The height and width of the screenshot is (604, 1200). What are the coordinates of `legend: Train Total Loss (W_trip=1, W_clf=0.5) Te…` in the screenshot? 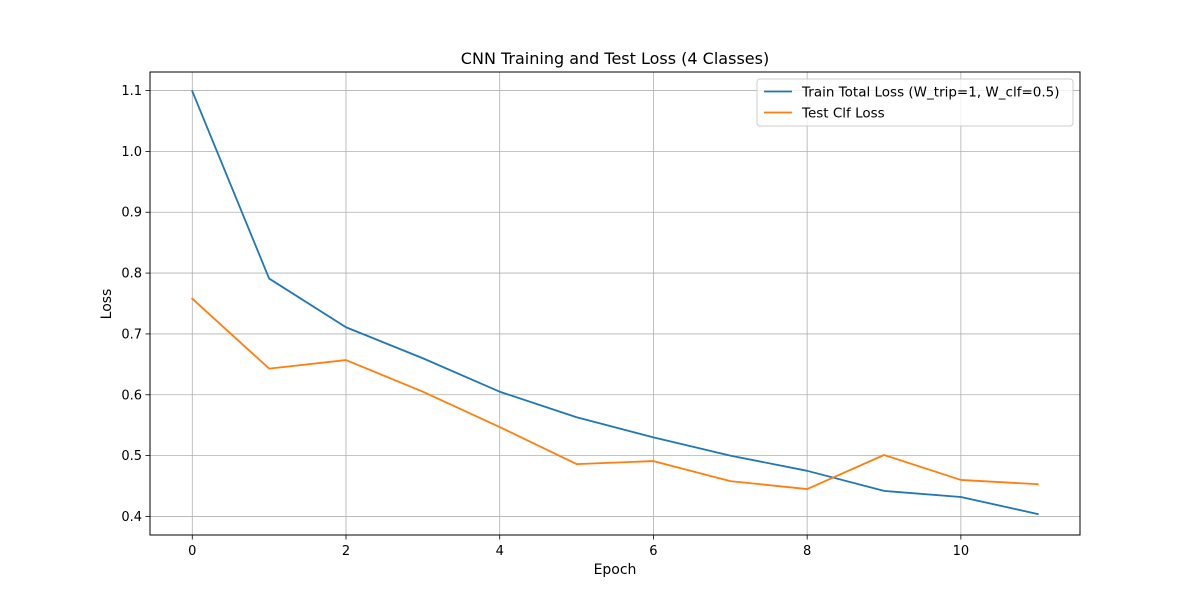 It's located at (915, 102).